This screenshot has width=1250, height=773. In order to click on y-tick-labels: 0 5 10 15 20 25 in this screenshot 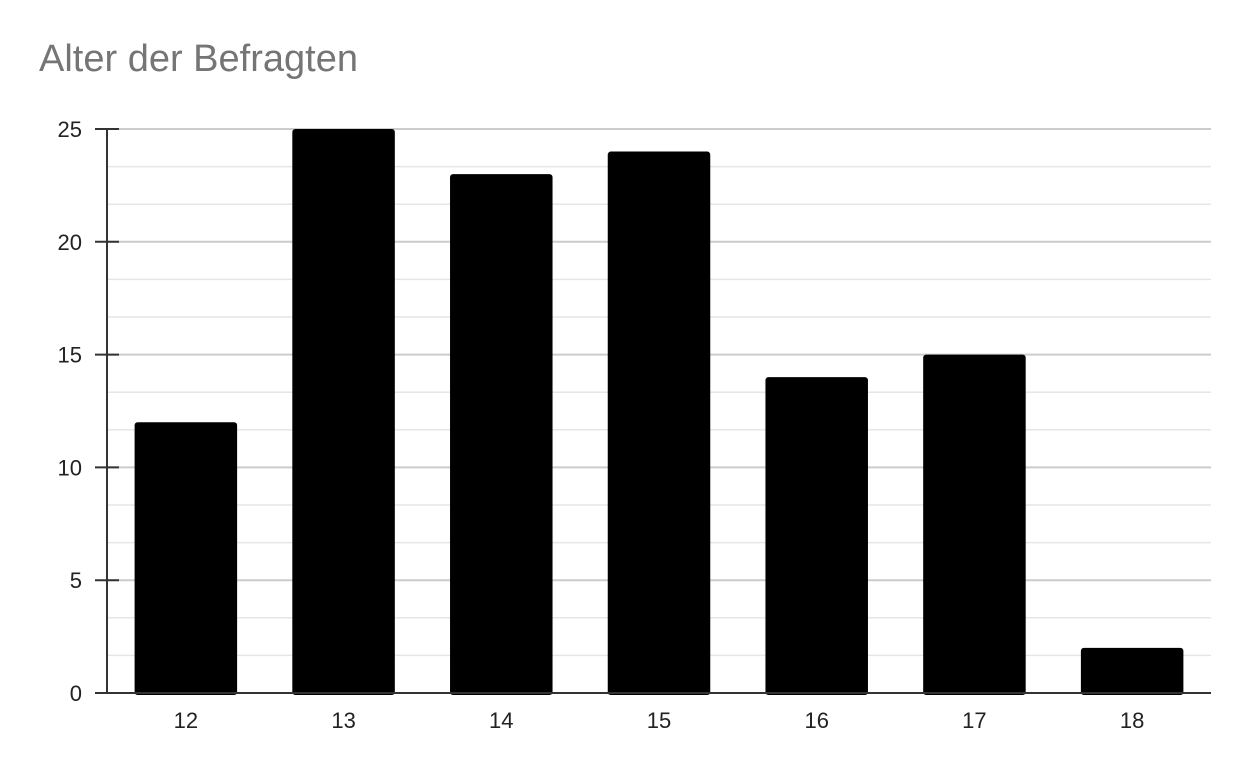, I will do `click(70, 411)`.